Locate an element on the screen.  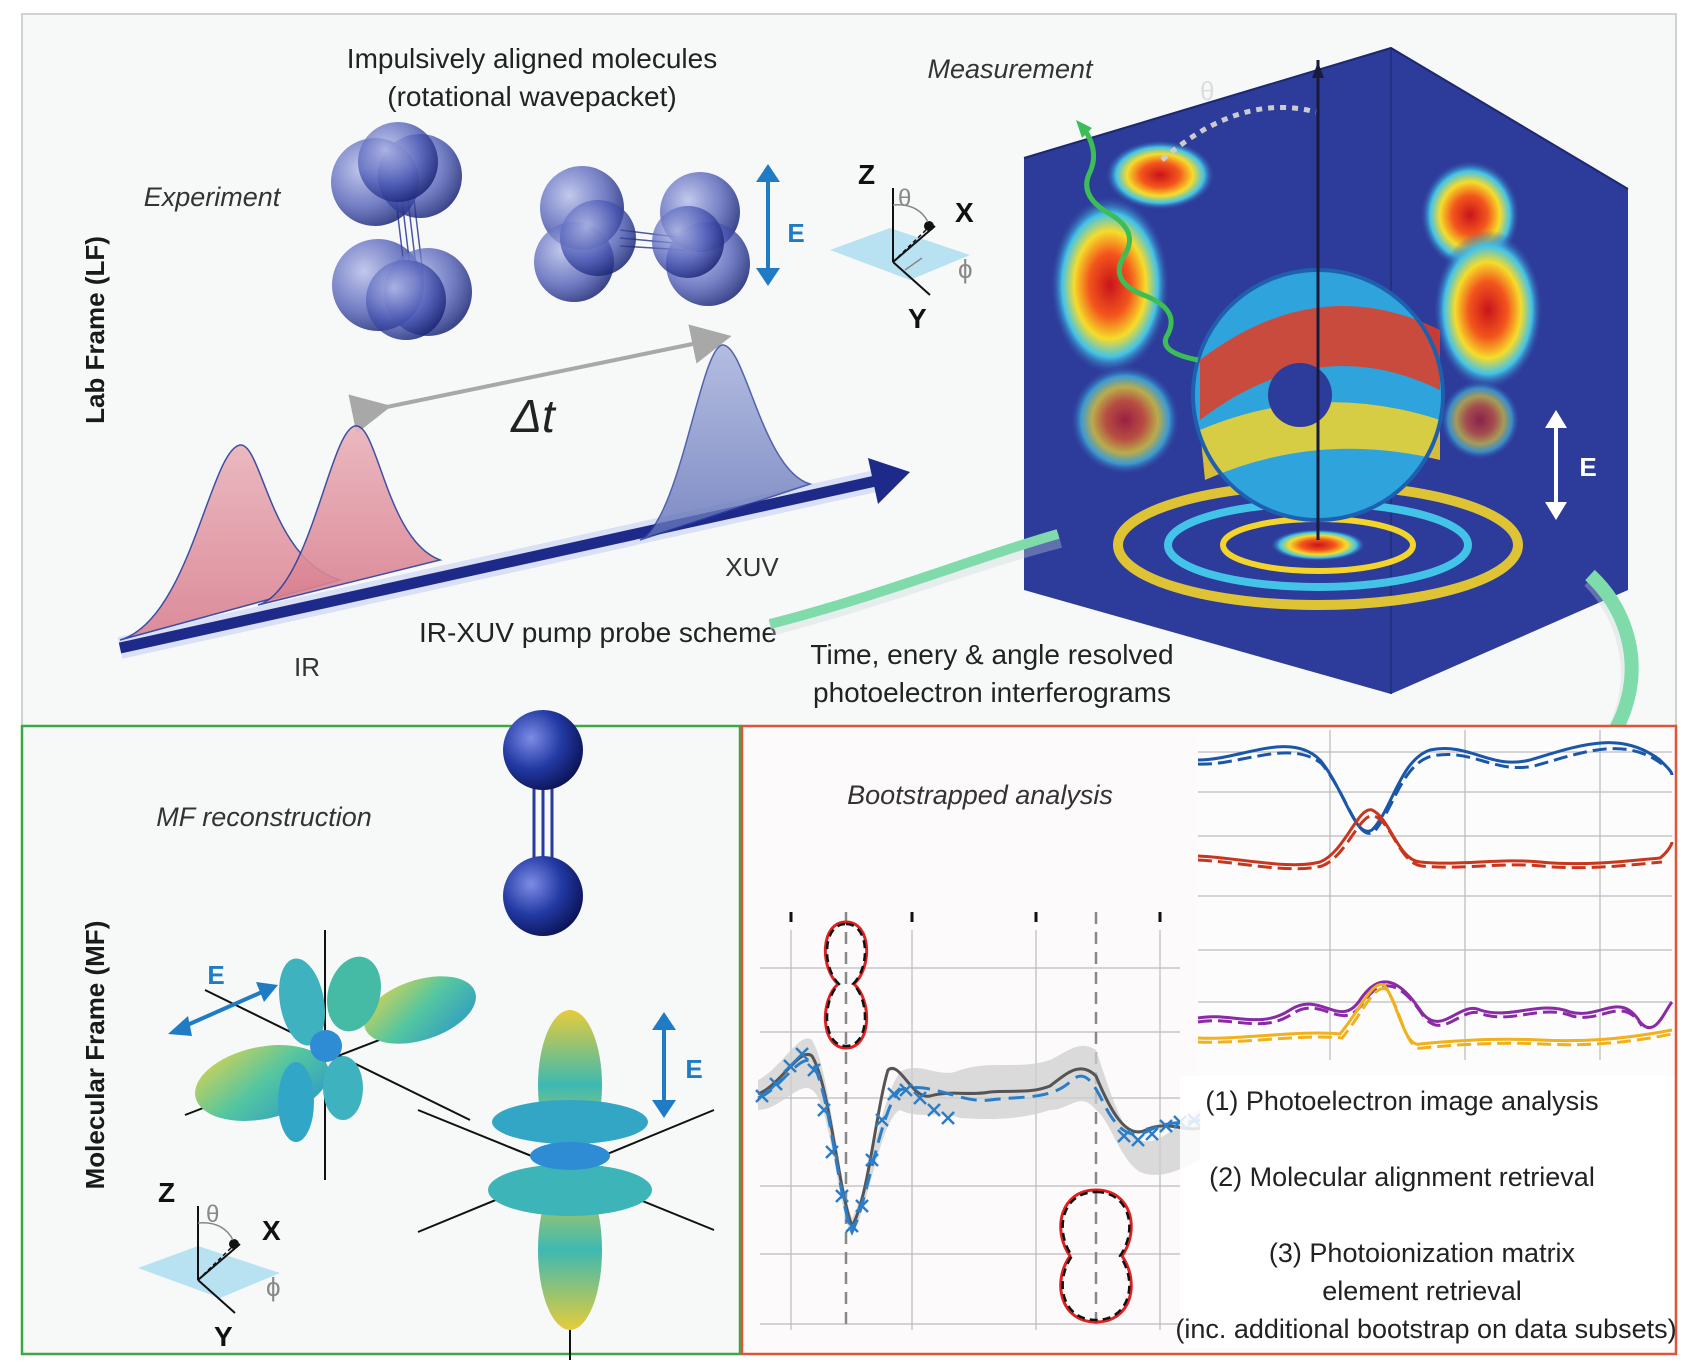
time-axis-arrow is located at coordinates (513, 558).